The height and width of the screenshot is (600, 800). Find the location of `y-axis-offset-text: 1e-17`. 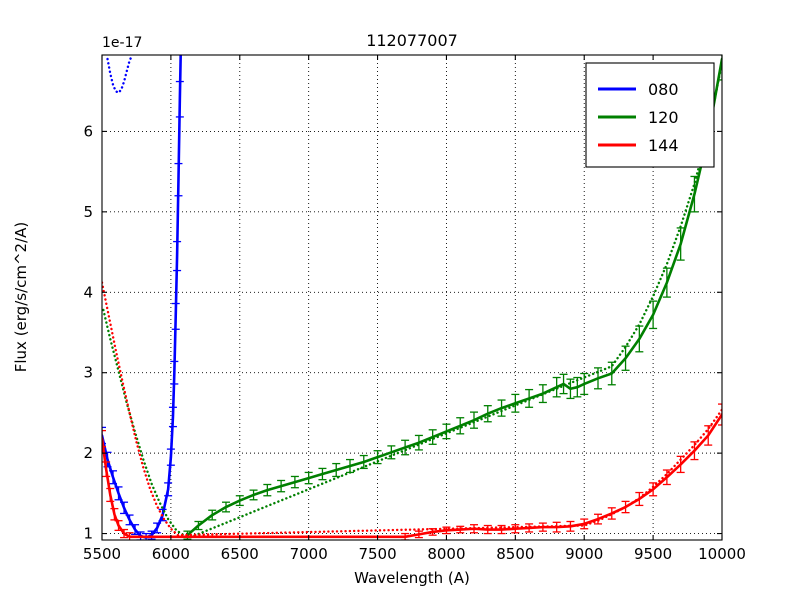

y-axis-offset-text: 1e-17 is located at coordinates (122, 43).